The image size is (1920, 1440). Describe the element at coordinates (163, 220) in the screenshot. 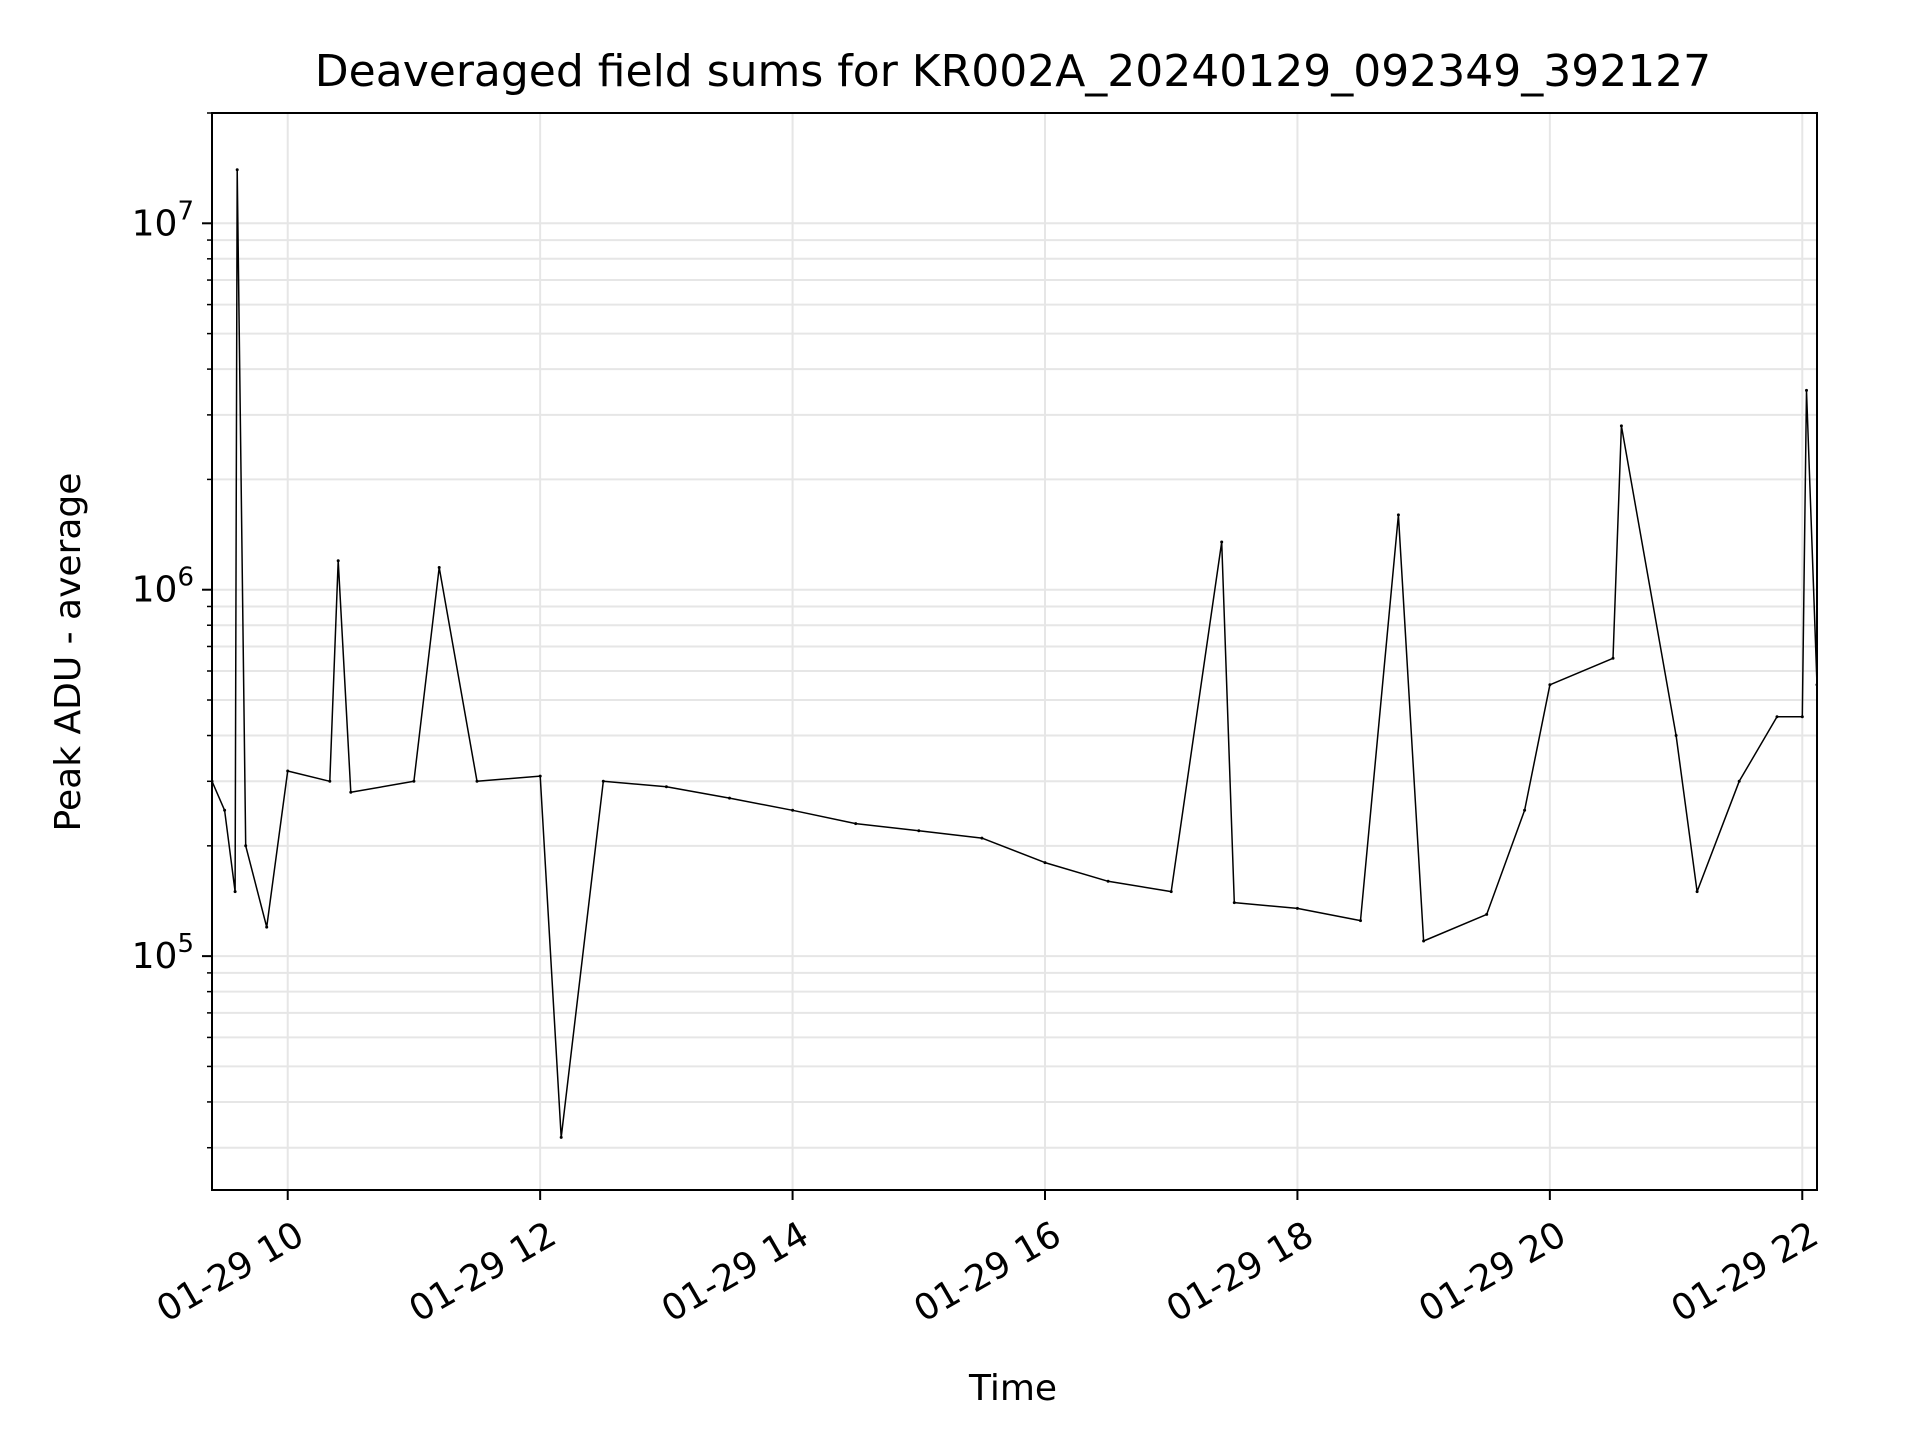

I see `y-tick-label: 10⁷` at that location.